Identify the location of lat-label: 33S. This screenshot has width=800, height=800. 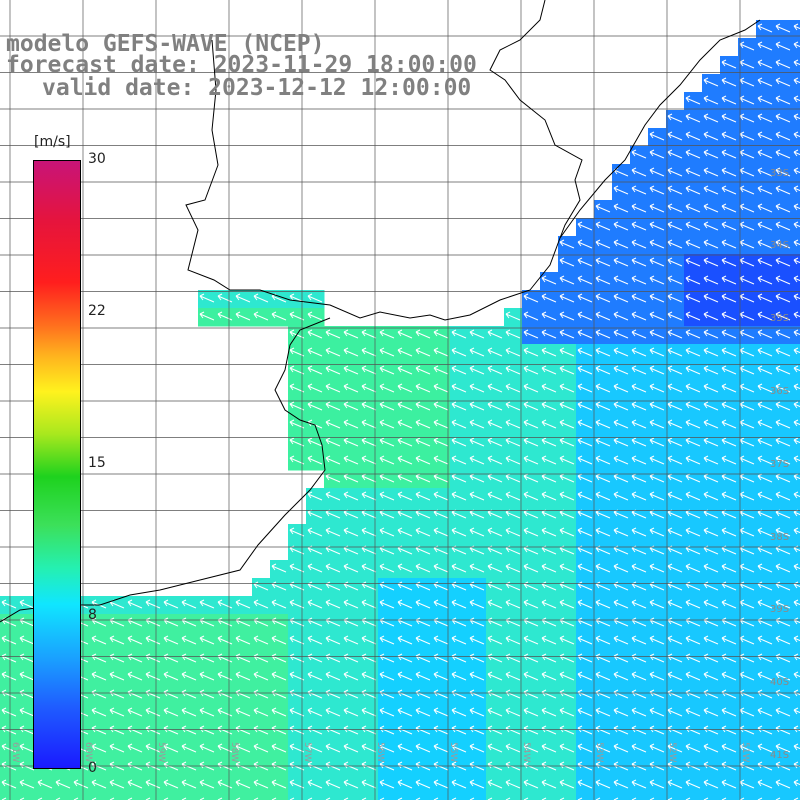
(780, 173).